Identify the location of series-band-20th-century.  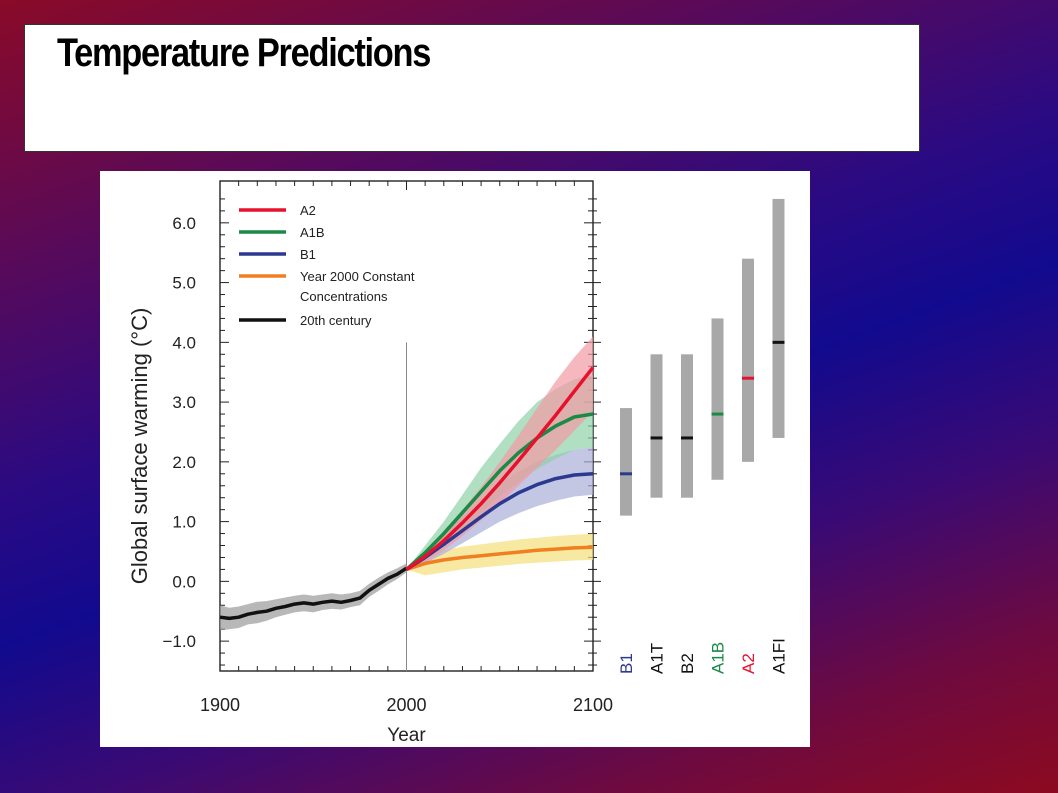
(313, 597).